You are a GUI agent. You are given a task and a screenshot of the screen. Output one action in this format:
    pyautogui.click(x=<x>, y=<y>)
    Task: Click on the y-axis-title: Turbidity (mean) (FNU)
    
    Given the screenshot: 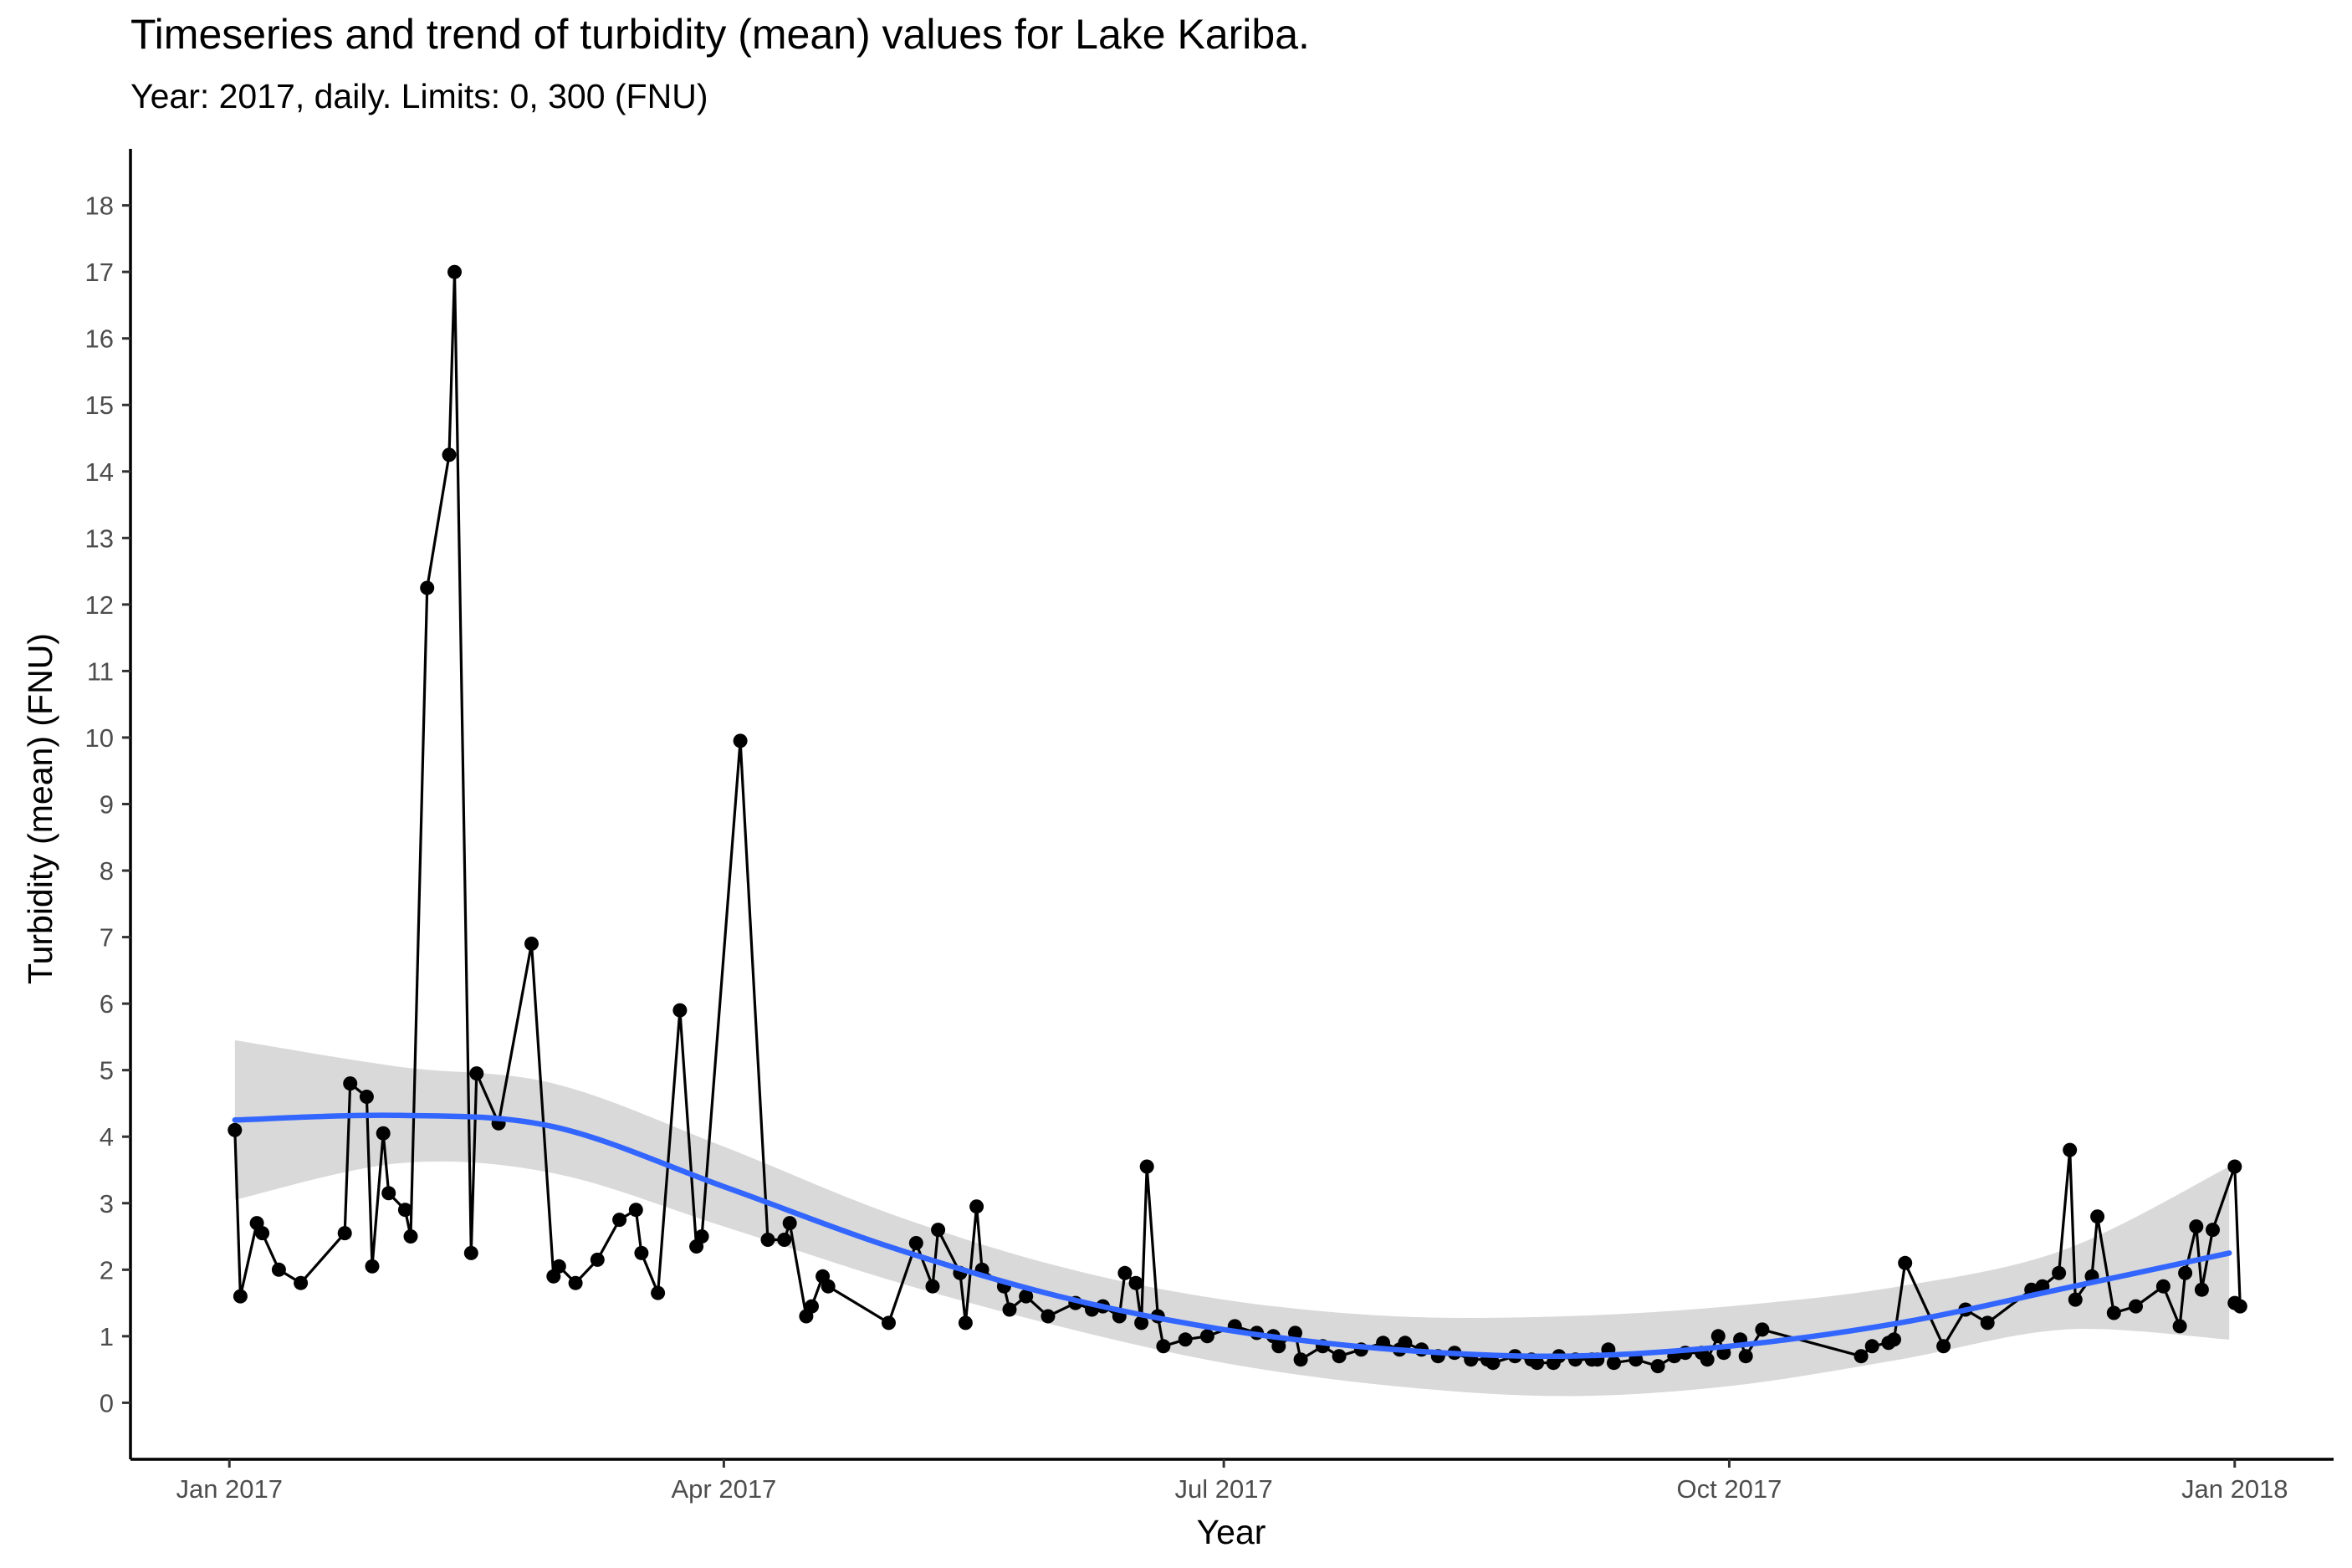 What is the action you would take?
    pyautogui.click(x=40, y=808)
    